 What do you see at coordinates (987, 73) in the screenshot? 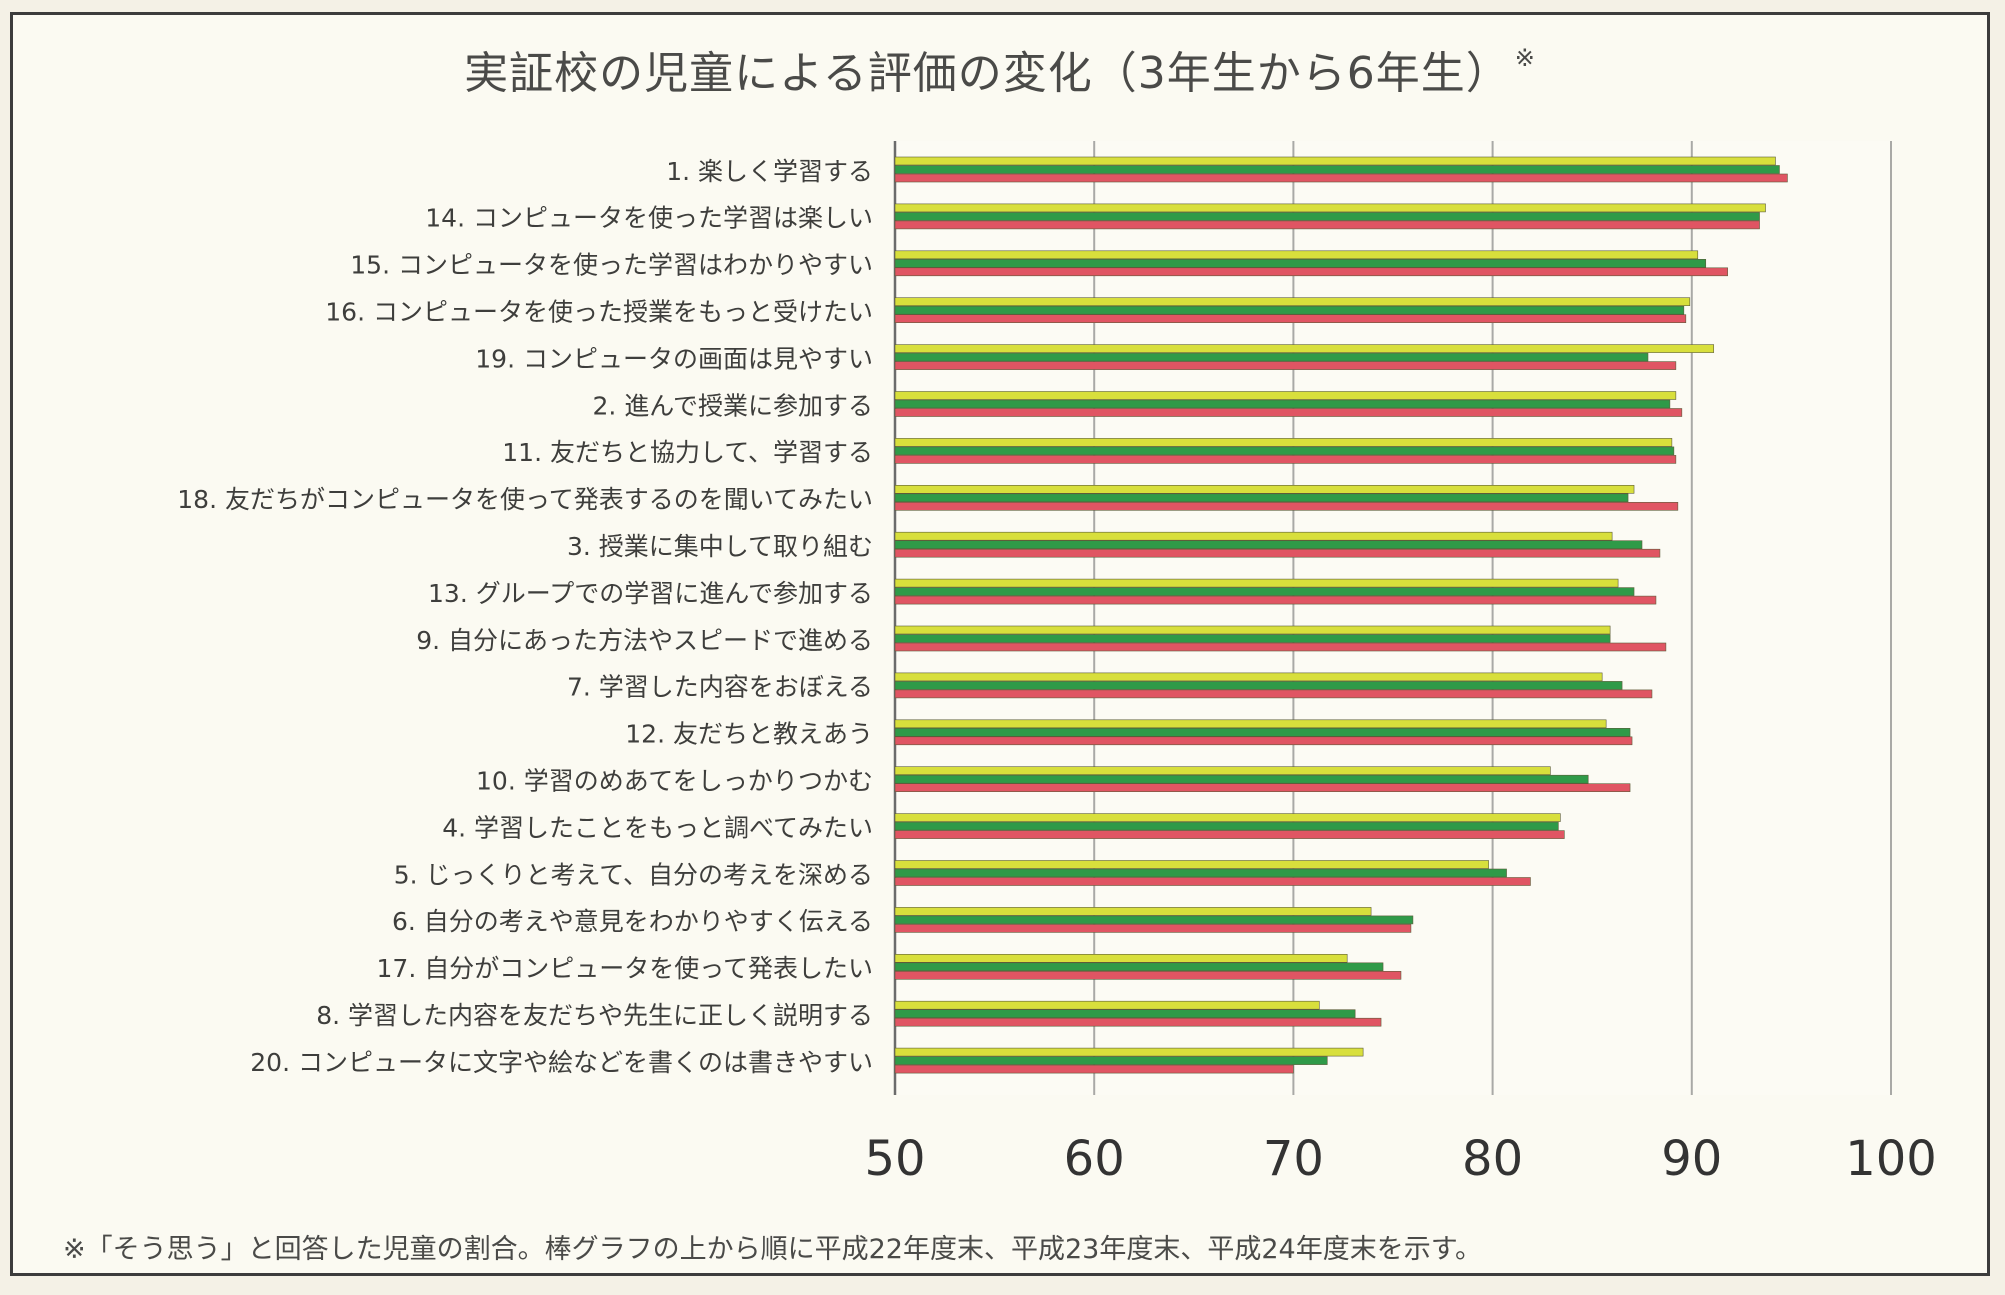
I see `chart-title-text: 実証校の児童による評価の変化（3年生から6年生）` at bounding box center [987, 73].